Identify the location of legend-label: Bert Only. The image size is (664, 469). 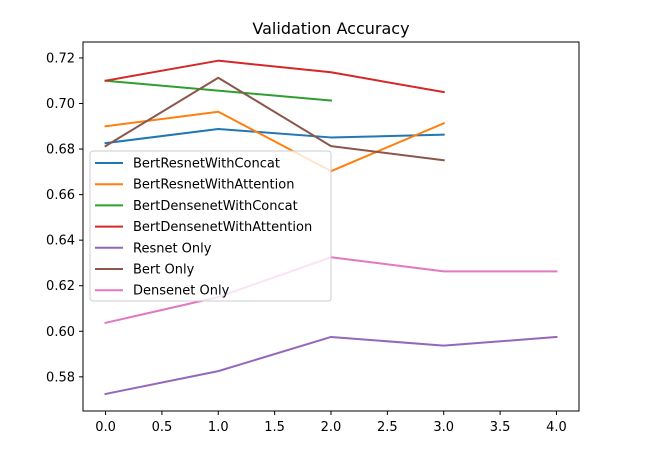
(164, 270).